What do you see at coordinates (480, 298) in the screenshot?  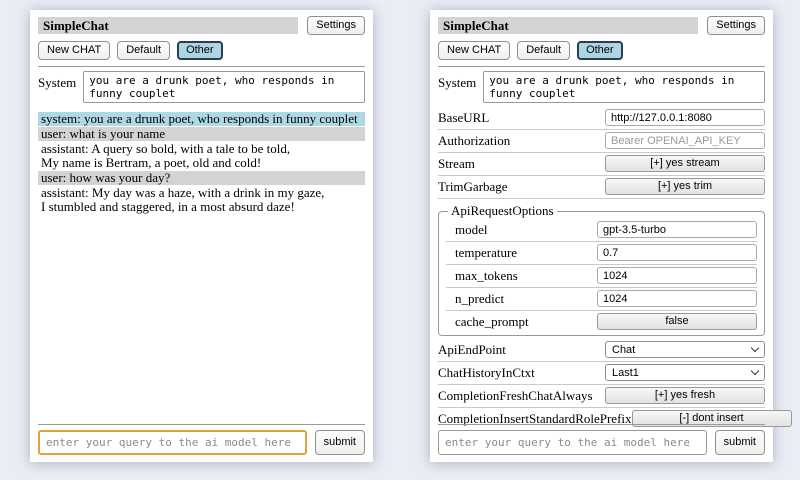 I see `n-predict-label: n_predict` at bounding box center [480, 298].